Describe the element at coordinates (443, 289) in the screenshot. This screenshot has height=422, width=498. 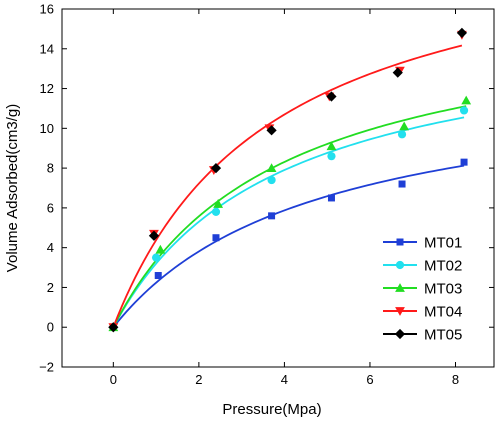
I see `legend-label: MT03` at that location.